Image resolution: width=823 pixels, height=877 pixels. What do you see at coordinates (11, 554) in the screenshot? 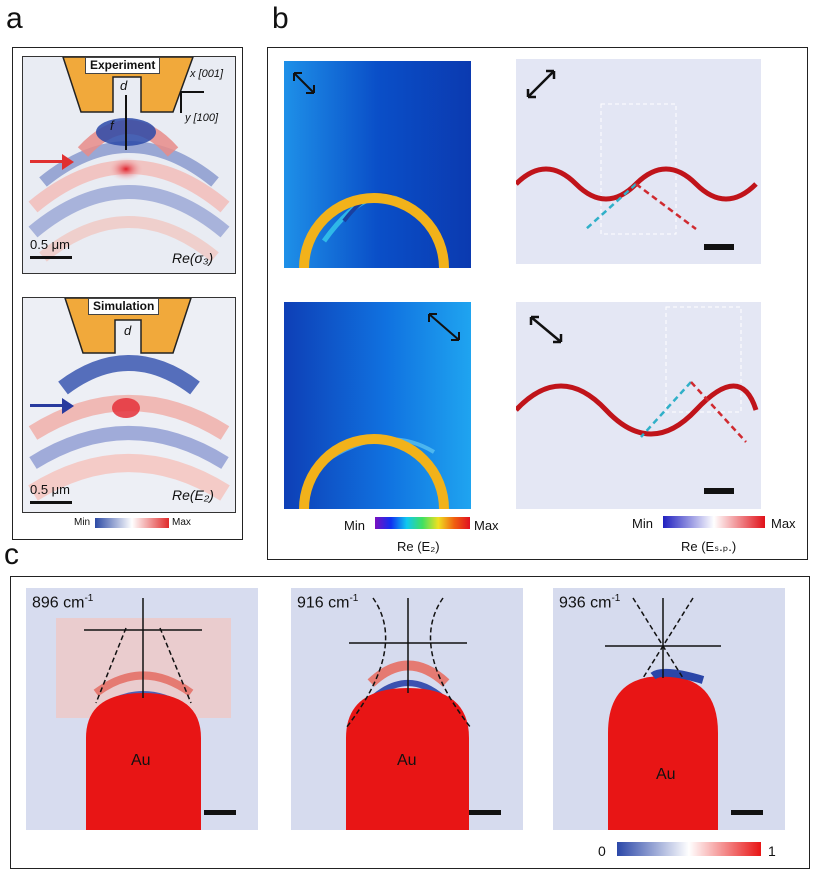
I see `panel-c-letter: c` at bounding box center [11, 554].